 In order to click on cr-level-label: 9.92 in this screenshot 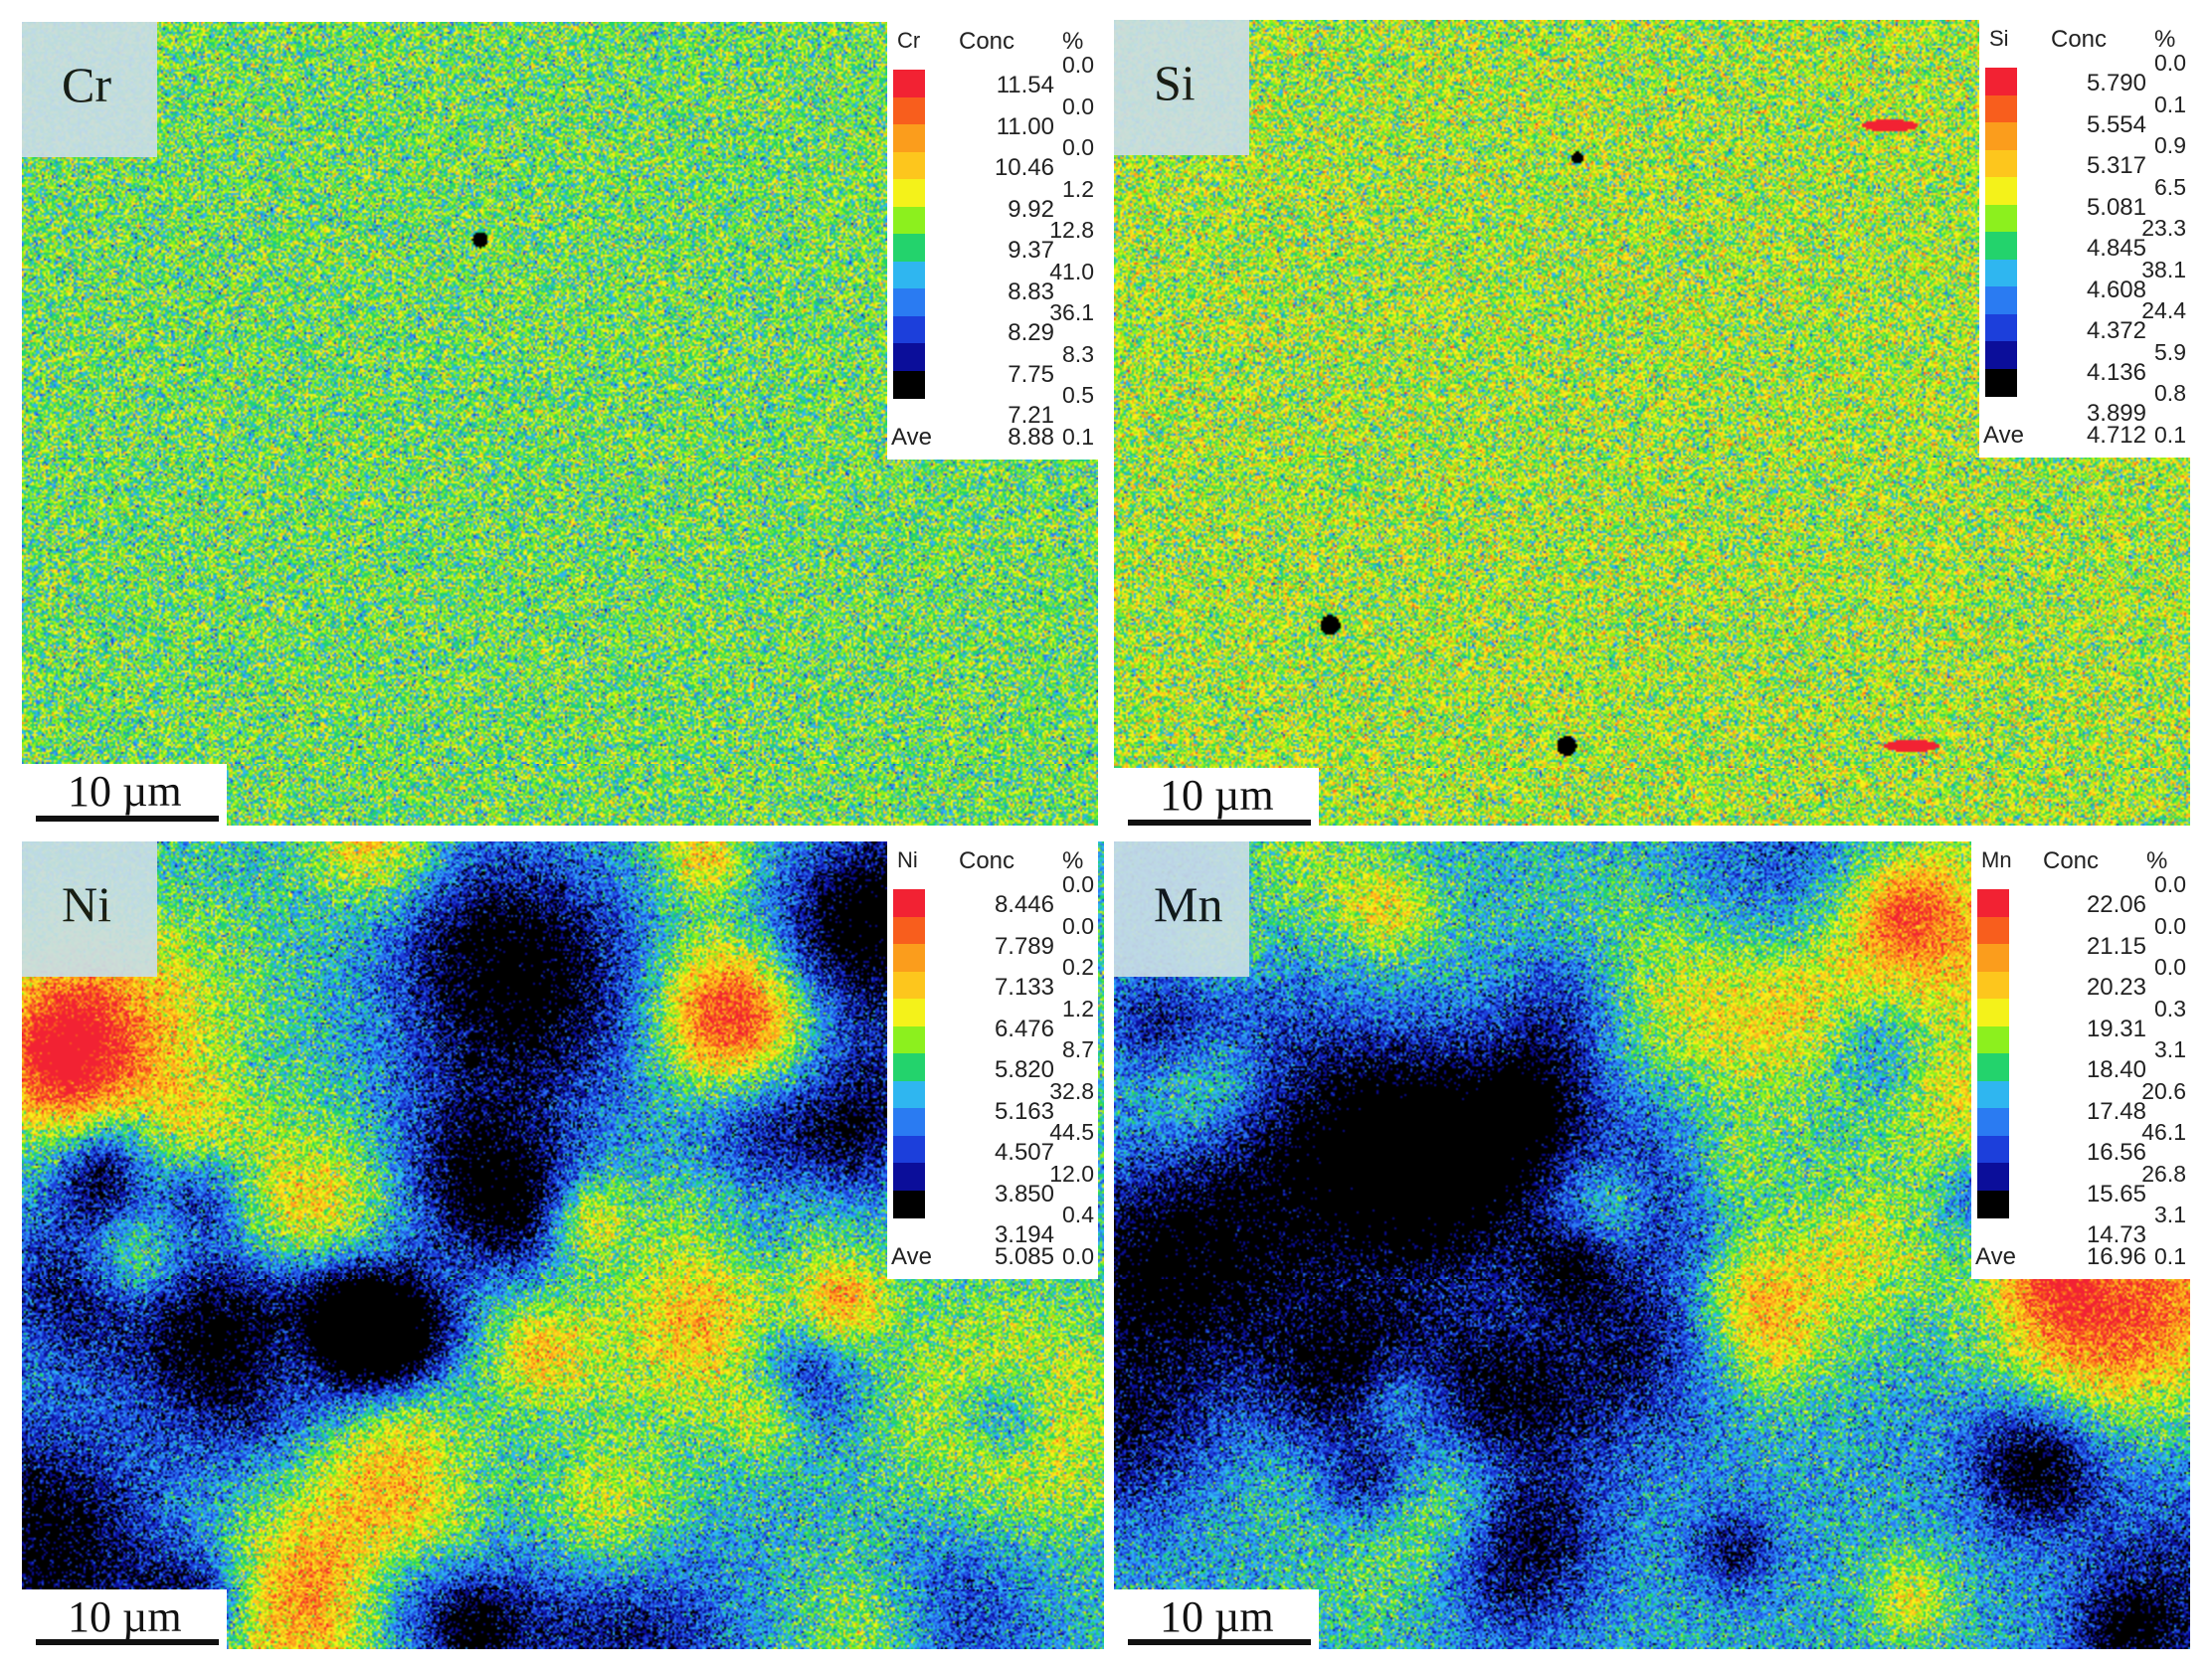, I will do `click(1031, 209)`.